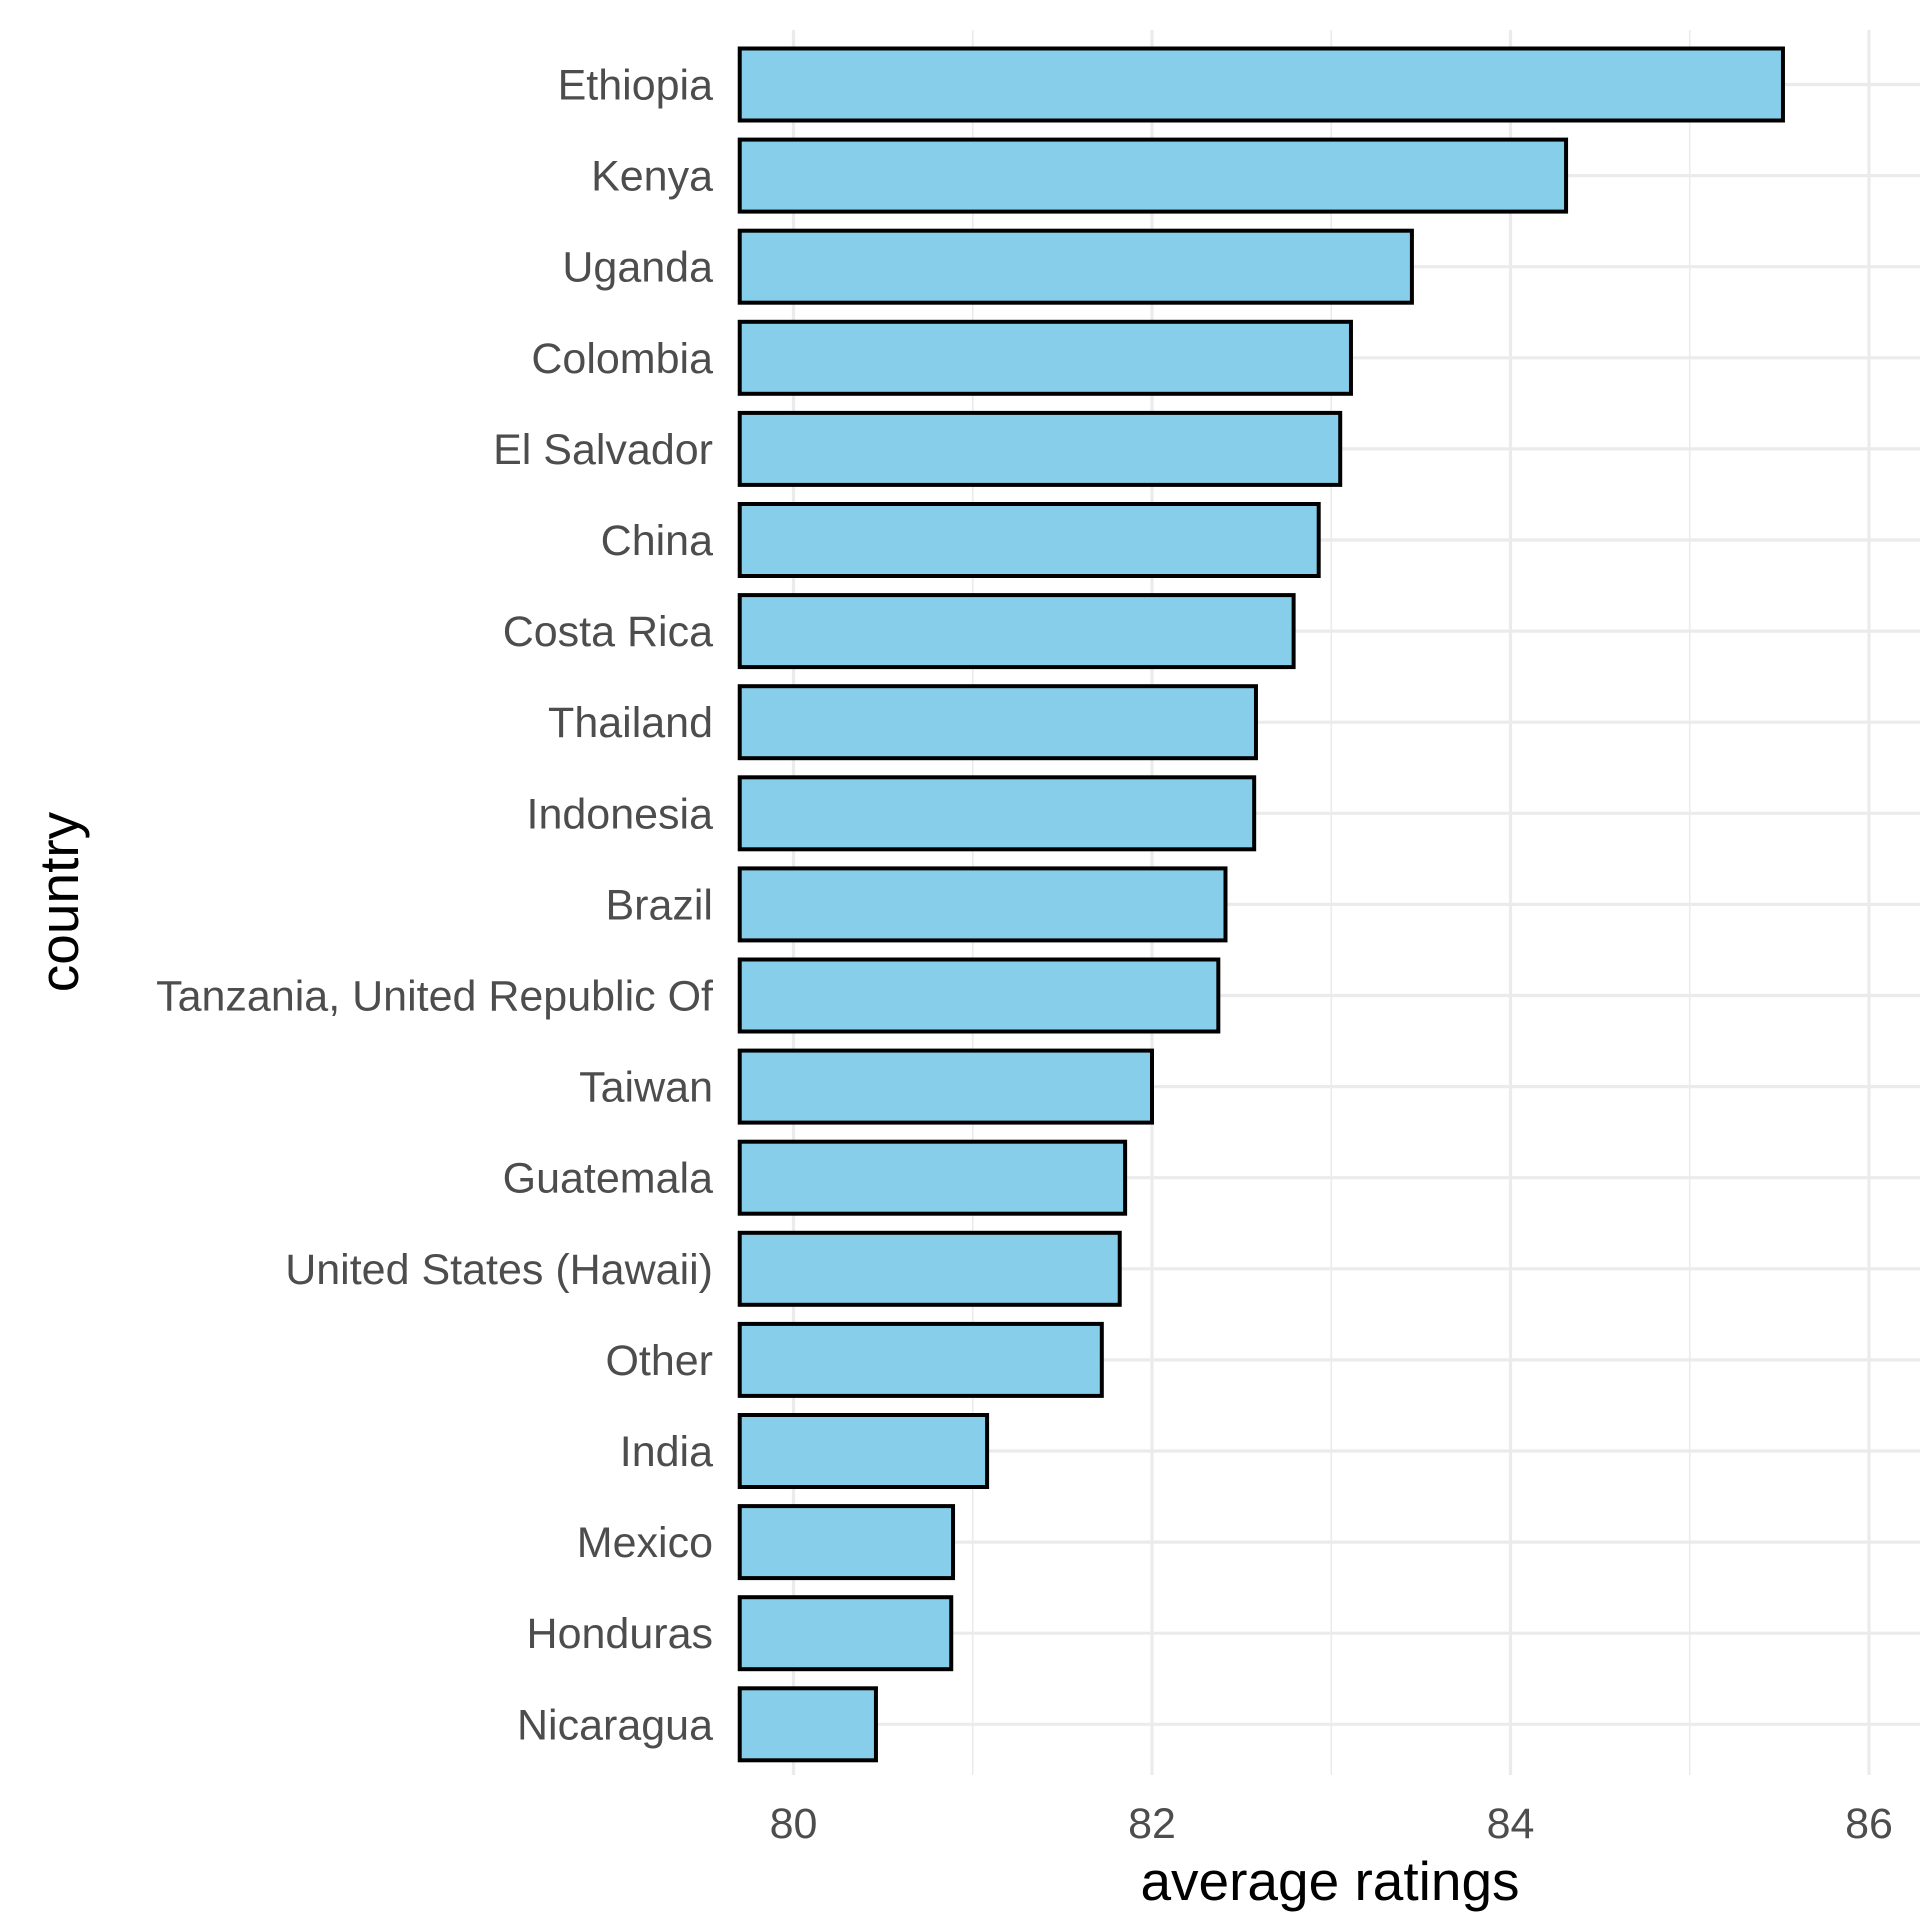 The image size is (1920, 1920). What do you see at coordinates (659, 905) in the screenshot?
I see `y-tick-label: Brazil` at bounding box center [659, 905].